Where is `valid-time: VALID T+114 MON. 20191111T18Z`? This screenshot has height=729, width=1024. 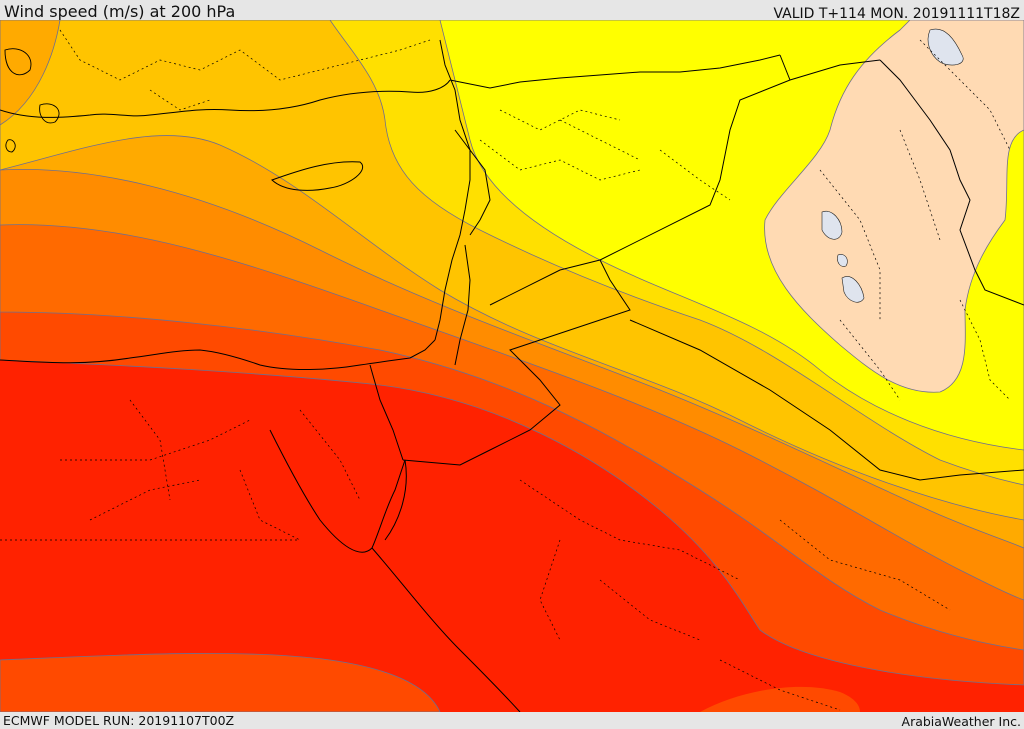 valid-time: VALID T+114 MON. 20191111T18Z is located at coordinates (896, 14).